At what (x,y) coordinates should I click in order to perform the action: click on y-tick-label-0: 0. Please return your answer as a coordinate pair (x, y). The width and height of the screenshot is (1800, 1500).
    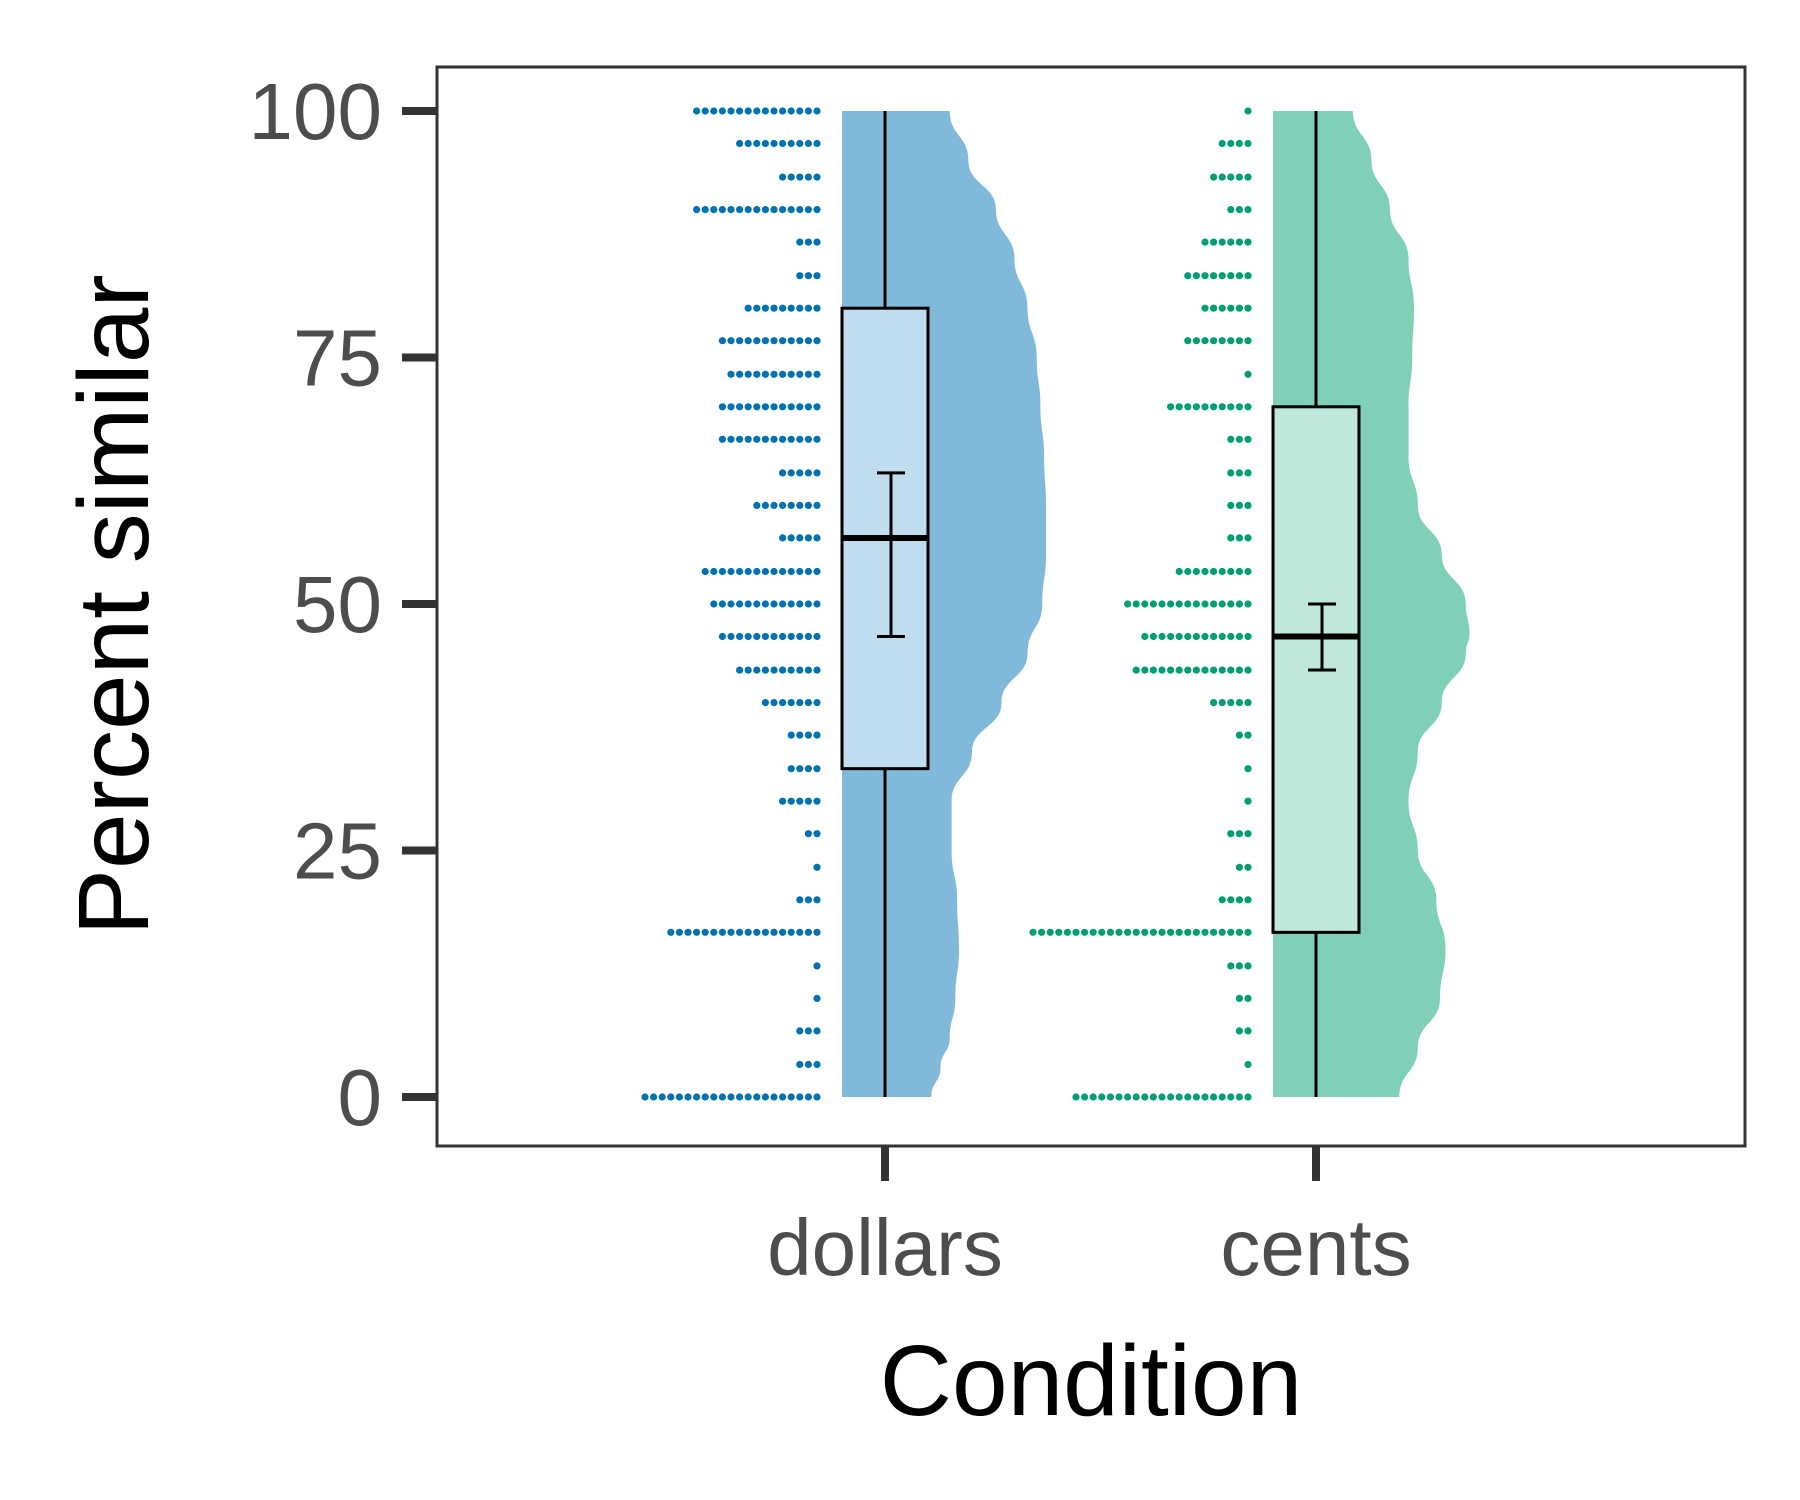
    Looking at the image, I should click on (360, 1097).